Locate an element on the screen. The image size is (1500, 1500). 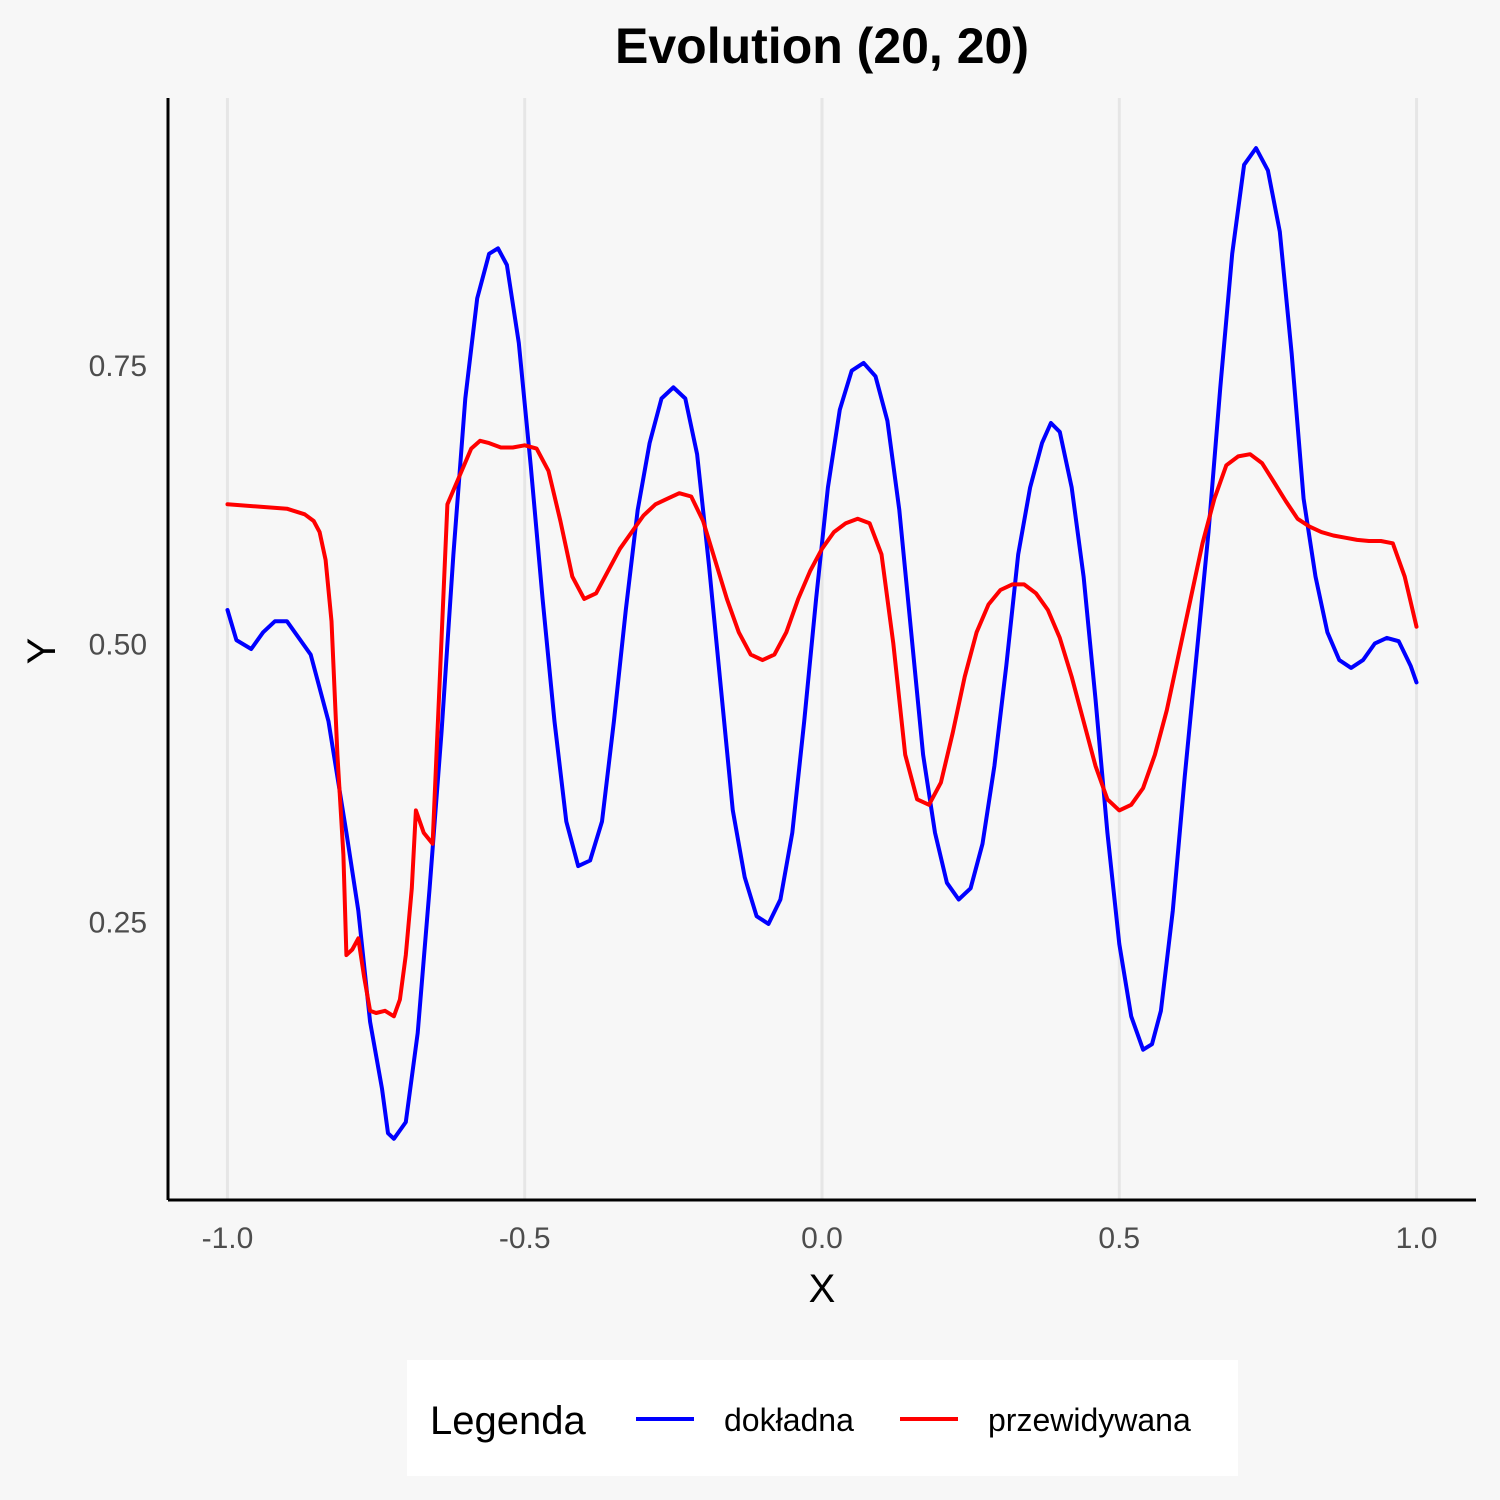
x-axis-title: X is located at coordinates (822, 1289).